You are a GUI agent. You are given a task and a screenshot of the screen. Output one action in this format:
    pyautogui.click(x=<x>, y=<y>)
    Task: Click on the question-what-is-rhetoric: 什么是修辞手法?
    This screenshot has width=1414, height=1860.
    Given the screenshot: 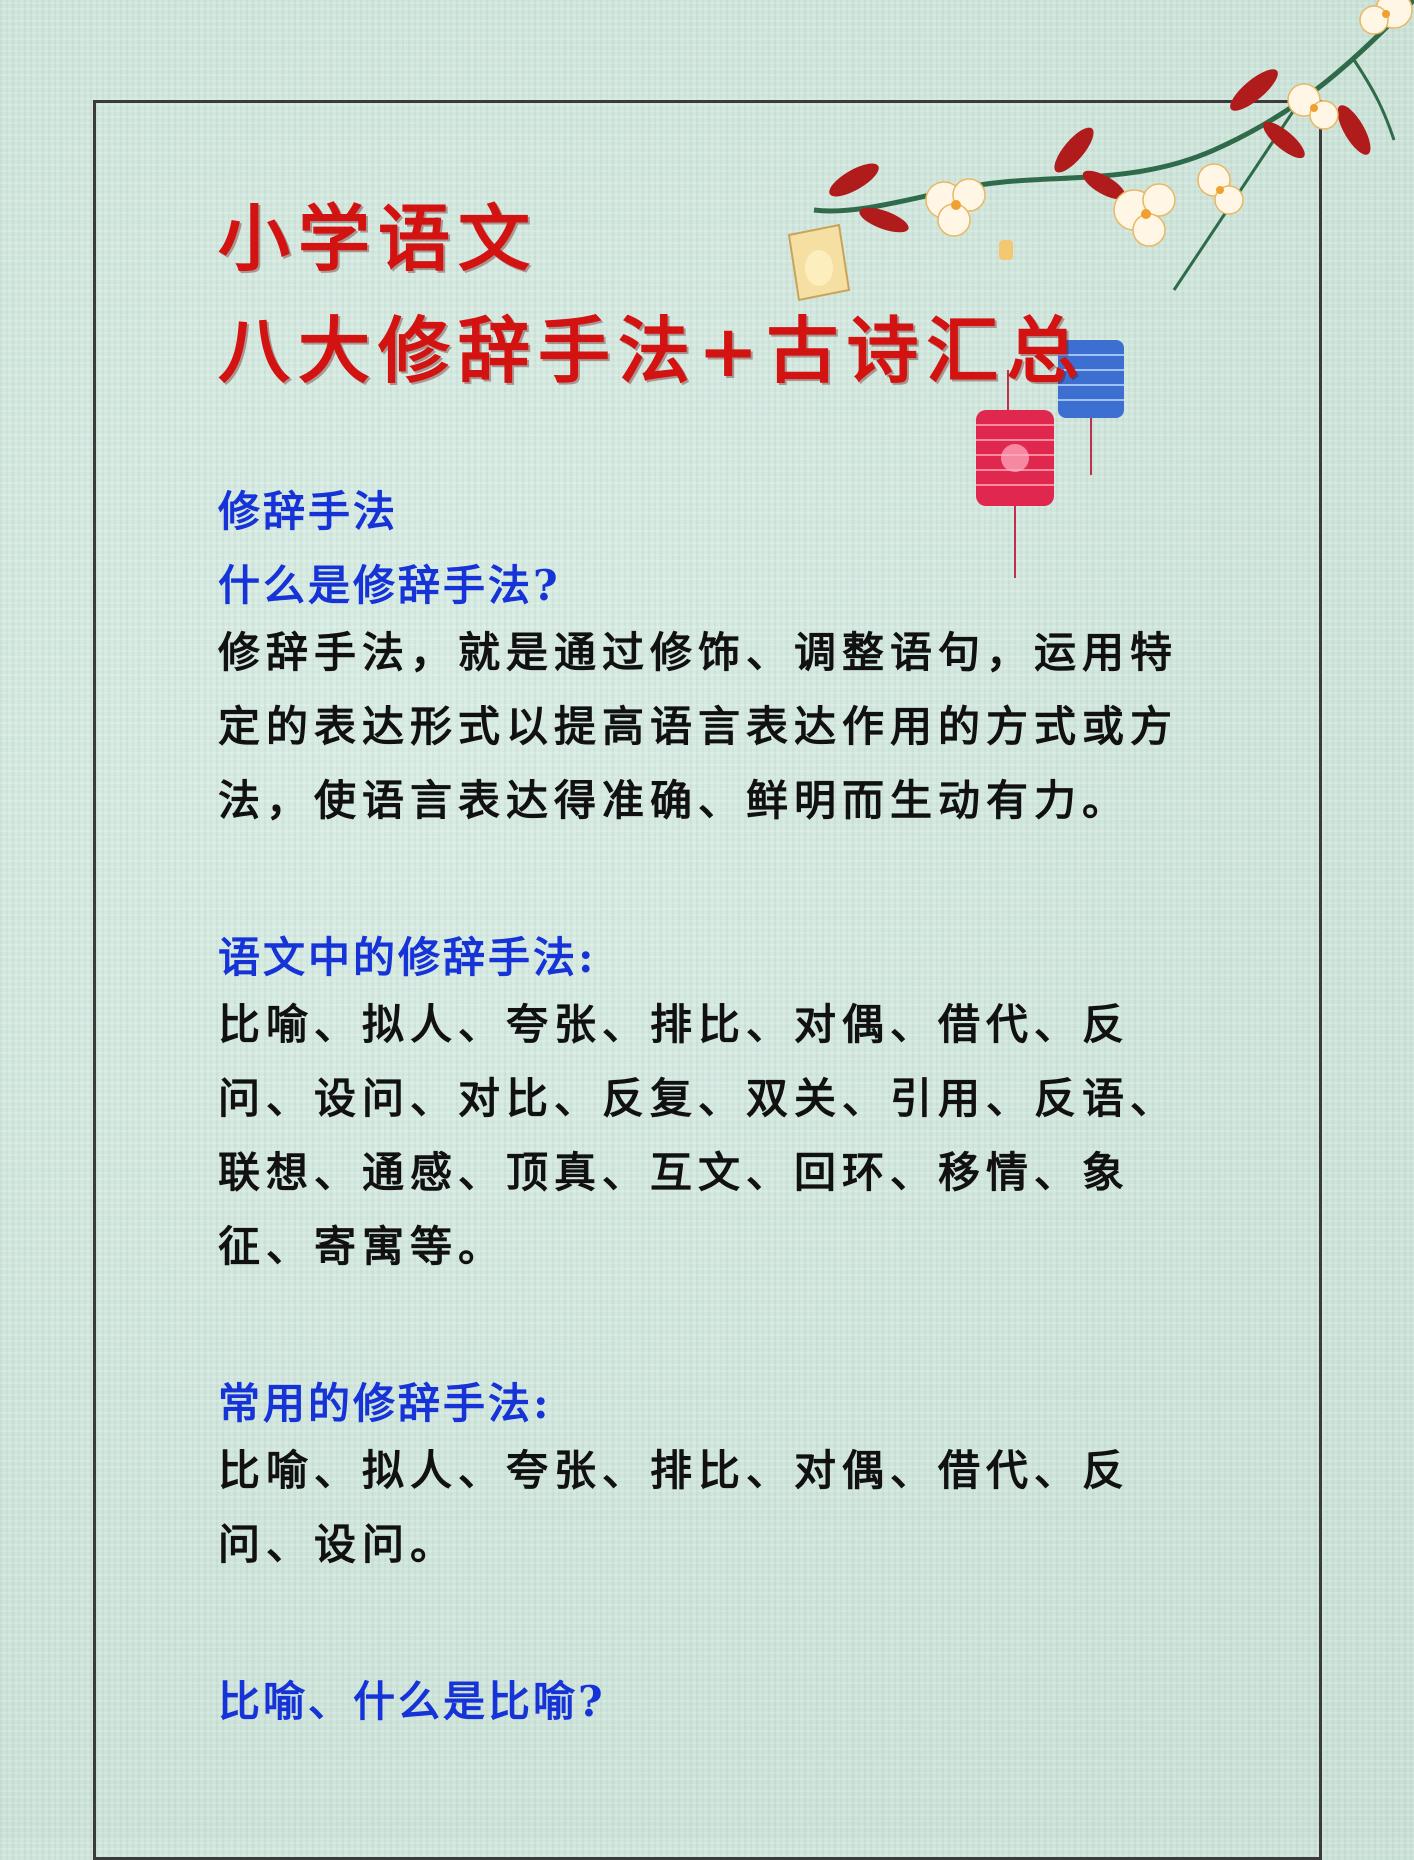 What is the action you would take?
    pyautogui.click(x=389, y=585)
    